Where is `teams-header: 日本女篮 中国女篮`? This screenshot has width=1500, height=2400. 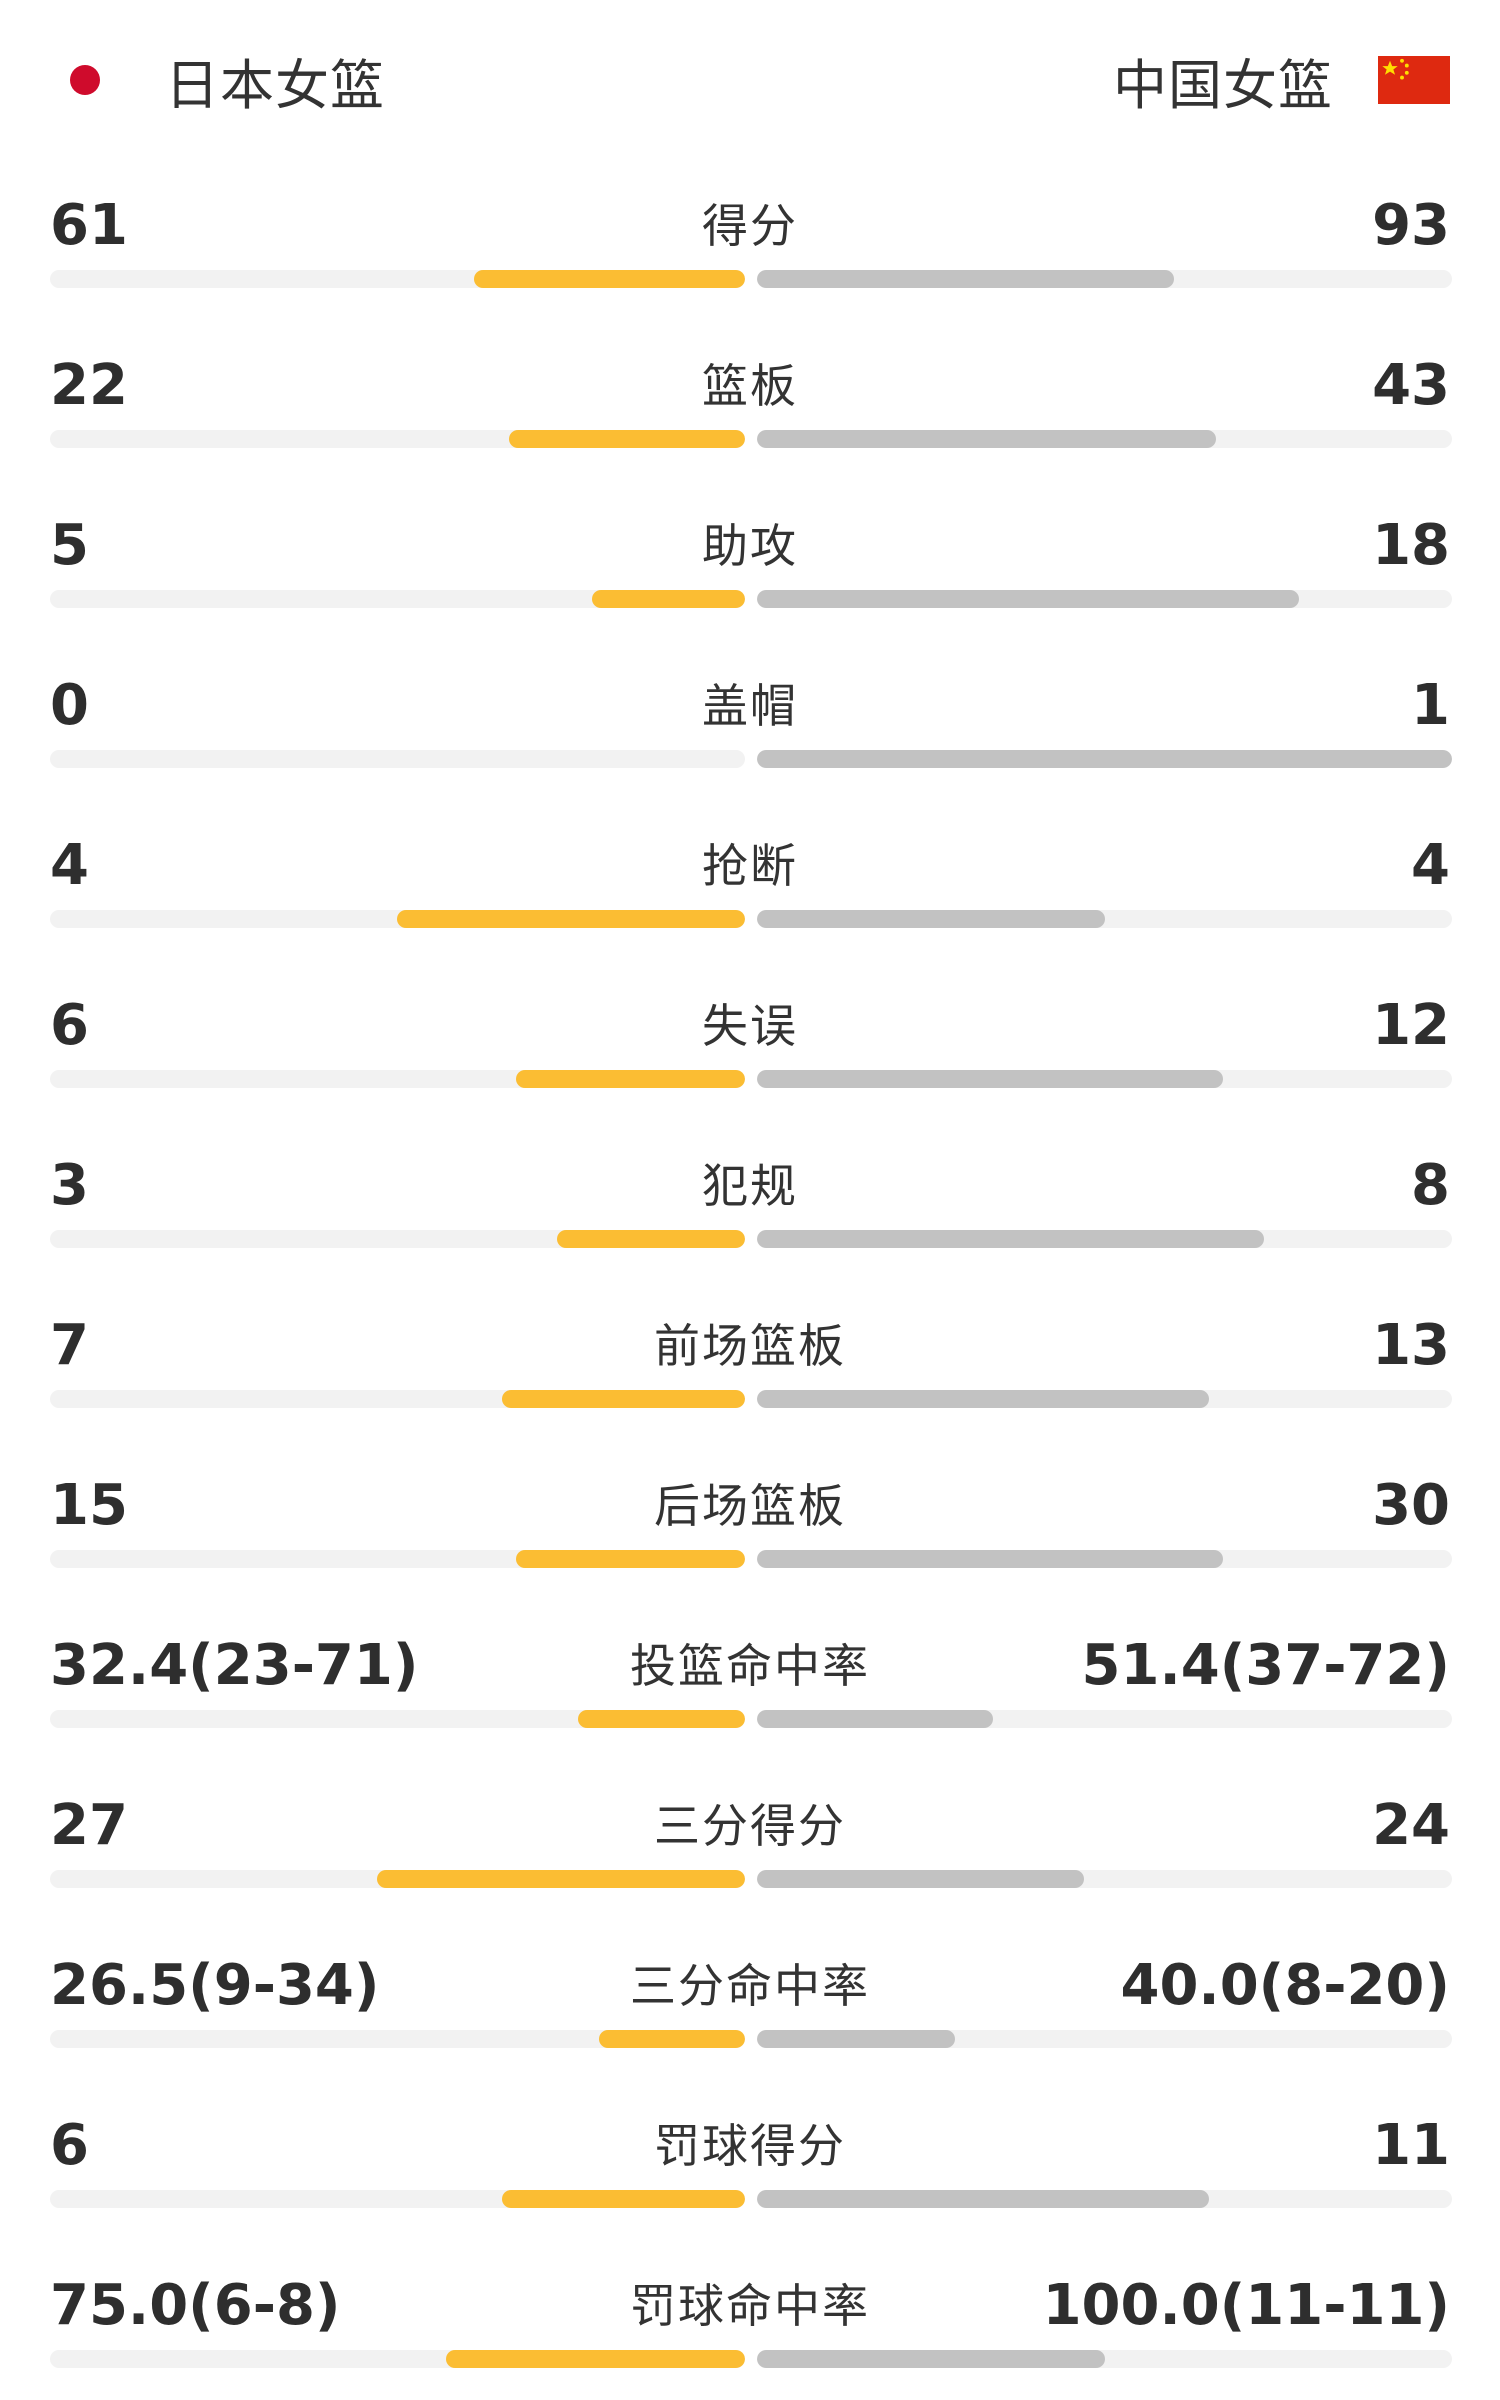 teams-header: 日本女篮 中国女篮 is located at coordinates (750, 75).